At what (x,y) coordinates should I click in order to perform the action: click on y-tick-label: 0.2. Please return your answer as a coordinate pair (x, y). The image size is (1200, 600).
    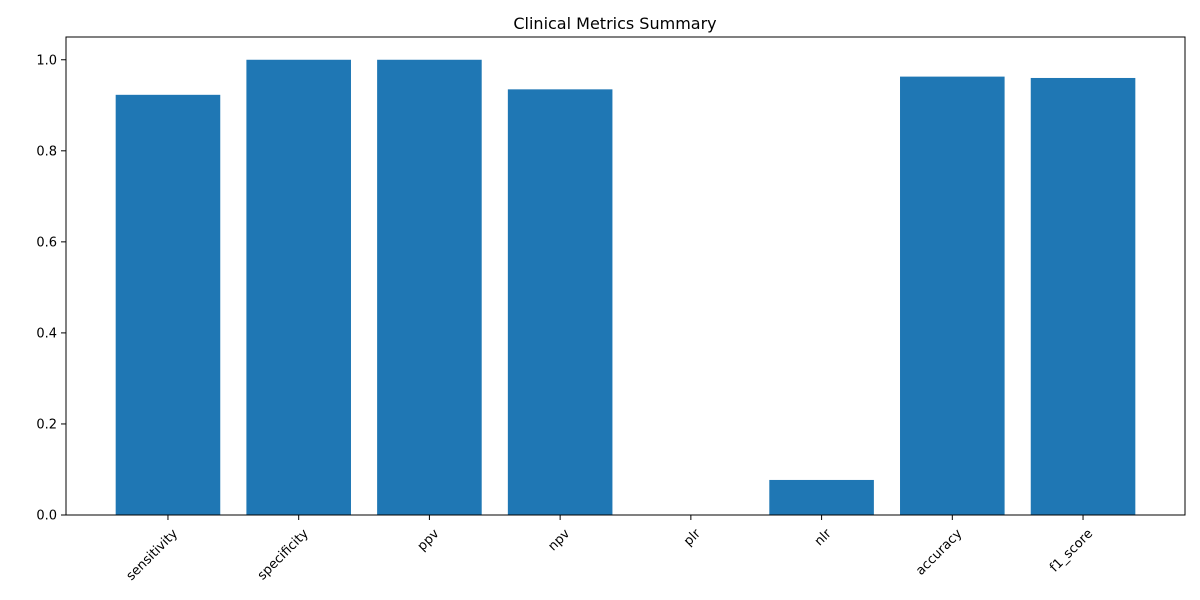
    Looking at the image, I should click on (46, 424).